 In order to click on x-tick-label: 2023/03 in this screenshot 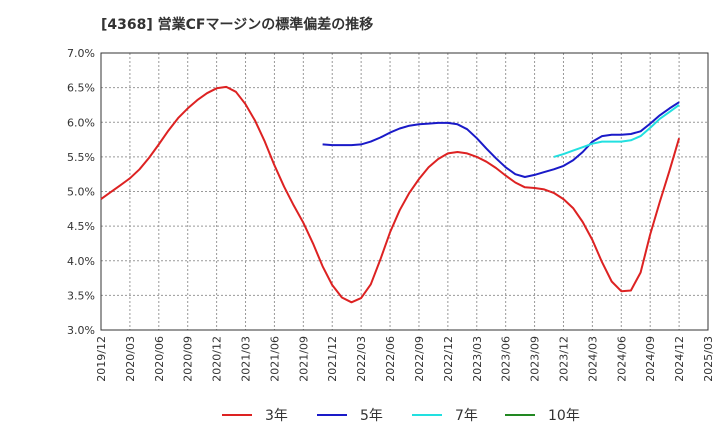, I will do `click(477, 359)`.